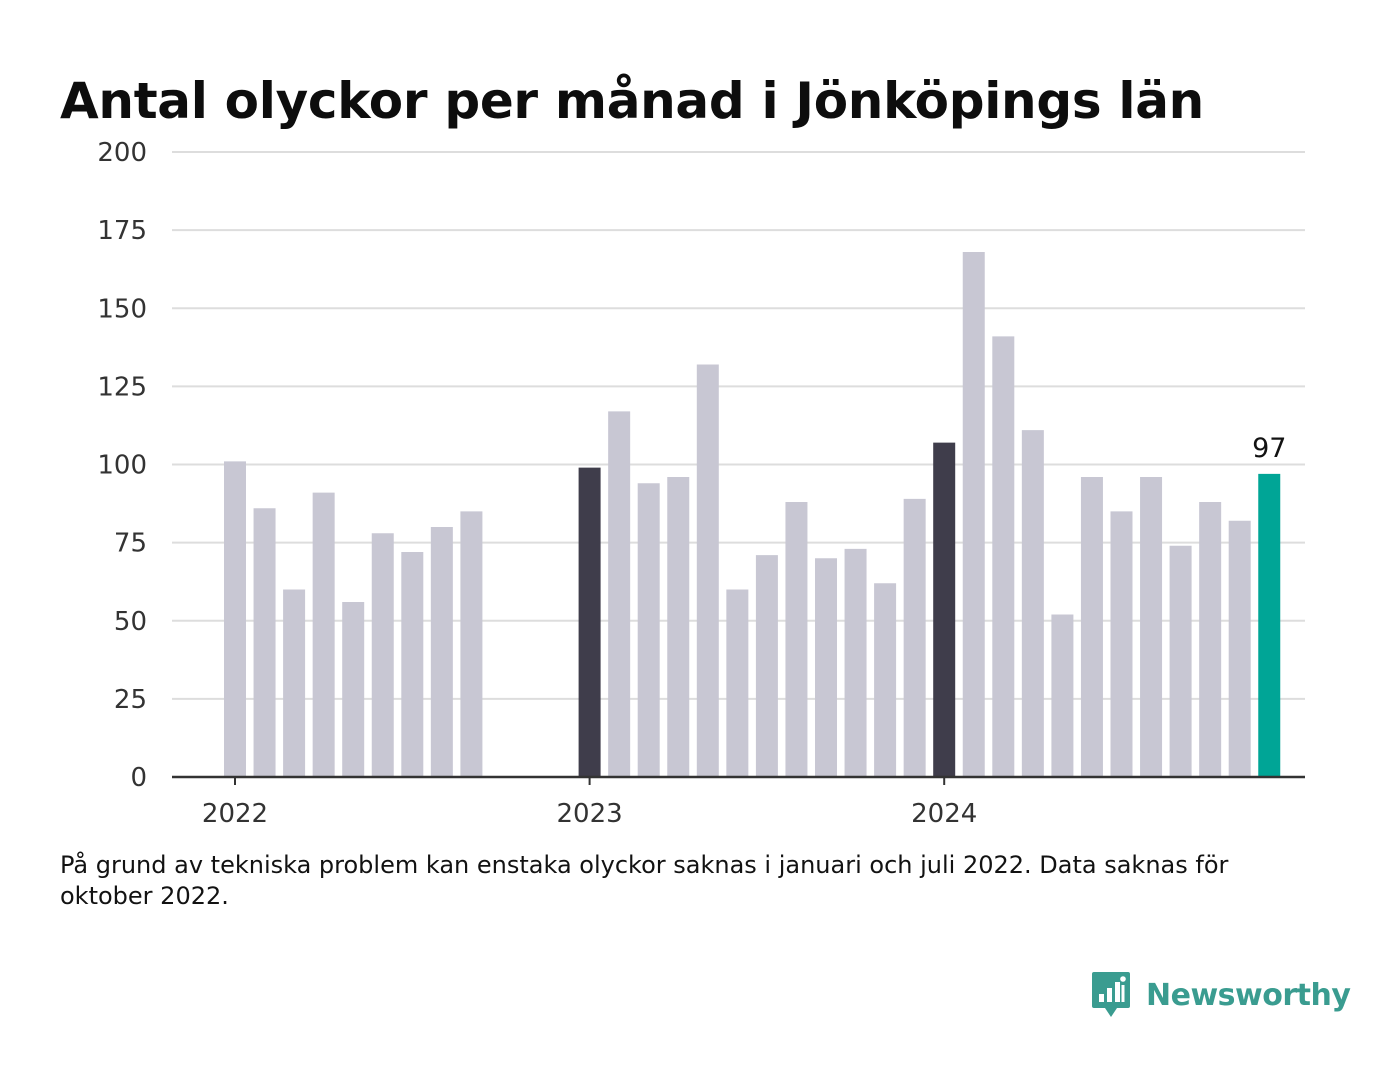 The height and width of the screenshot is (1080, 1400). I want to click on y-tick-label: 50, so click(130, 622).